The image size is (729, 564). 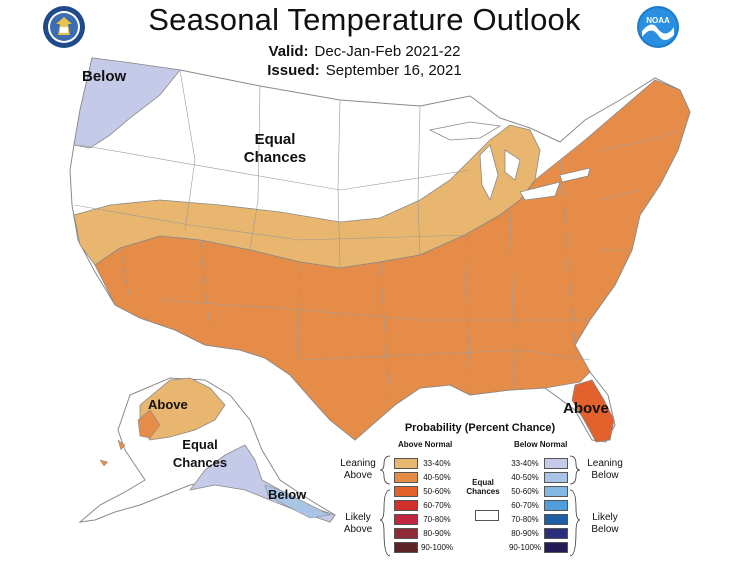 What do you see at coordinates (525, 547) in the screenshot?
I see `legend-below-range: 90-100%` at bounding box center [525, 547].